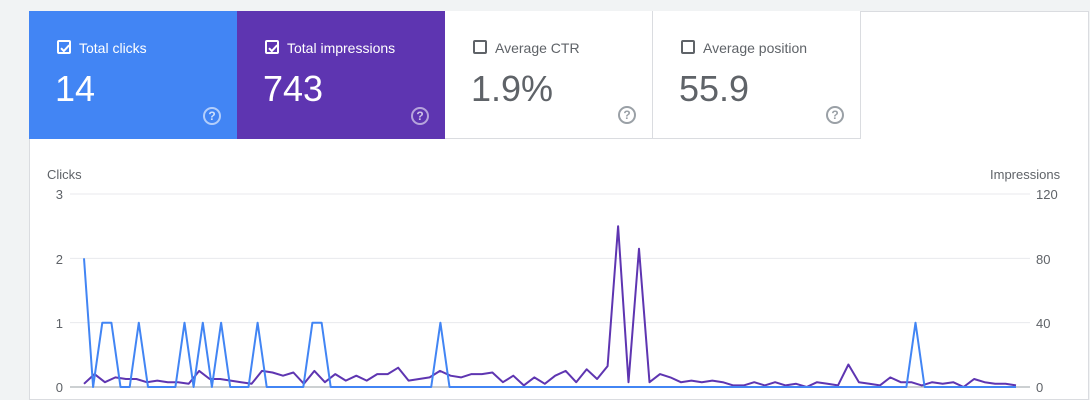 Image resolution: width=1090 pixels, height=400 pixels. What do you see at coordinates (341, 48) in the screenshot?
I see `card-label: Total impressions` at bounding box center [341, 48].